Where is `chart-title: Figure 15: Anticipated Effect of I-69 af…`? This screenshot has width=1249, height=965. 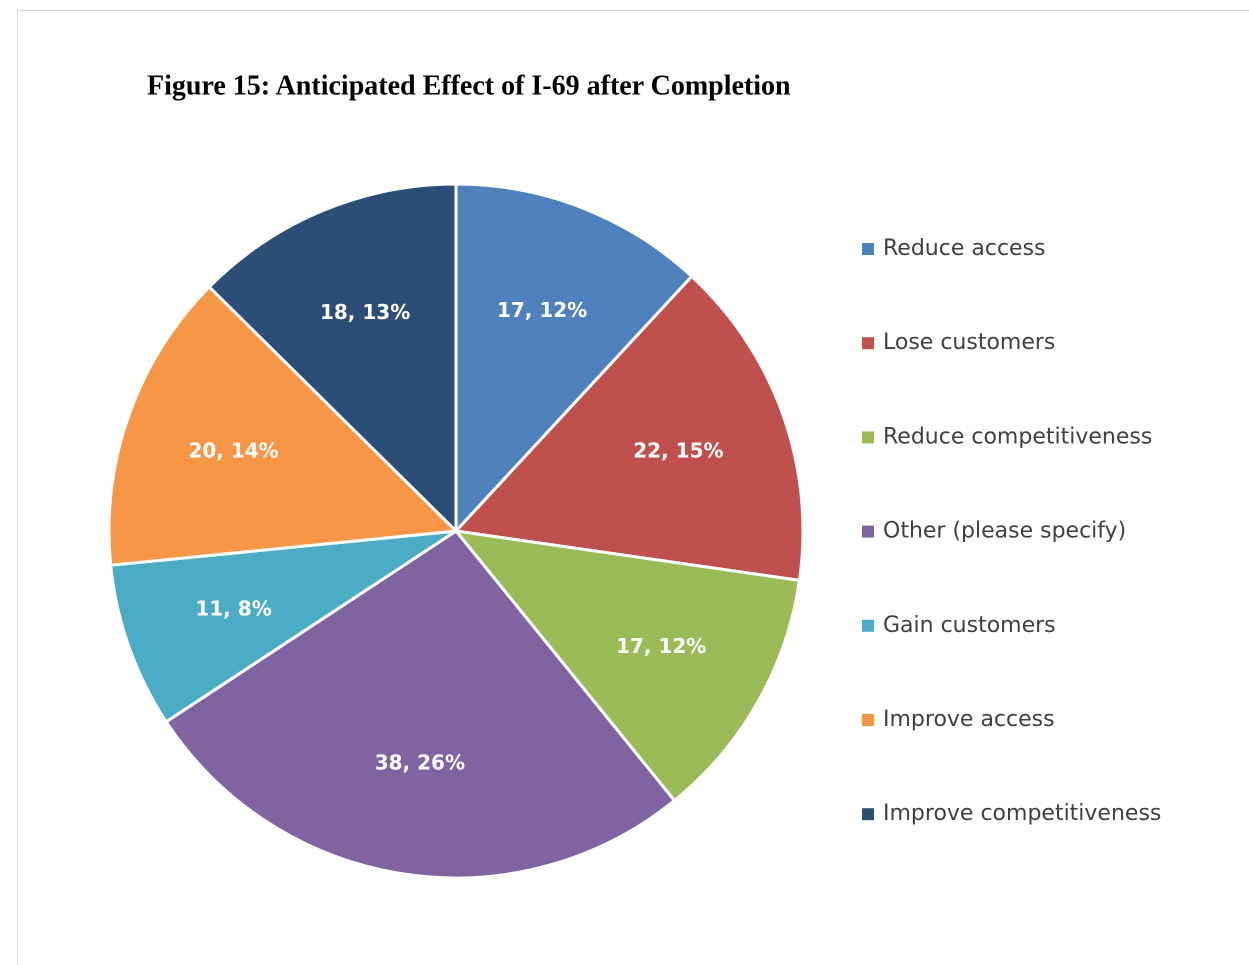 chart-title: Figure 15: Anticipated Effect of I-69 af… is located at coordinates (469, 85).